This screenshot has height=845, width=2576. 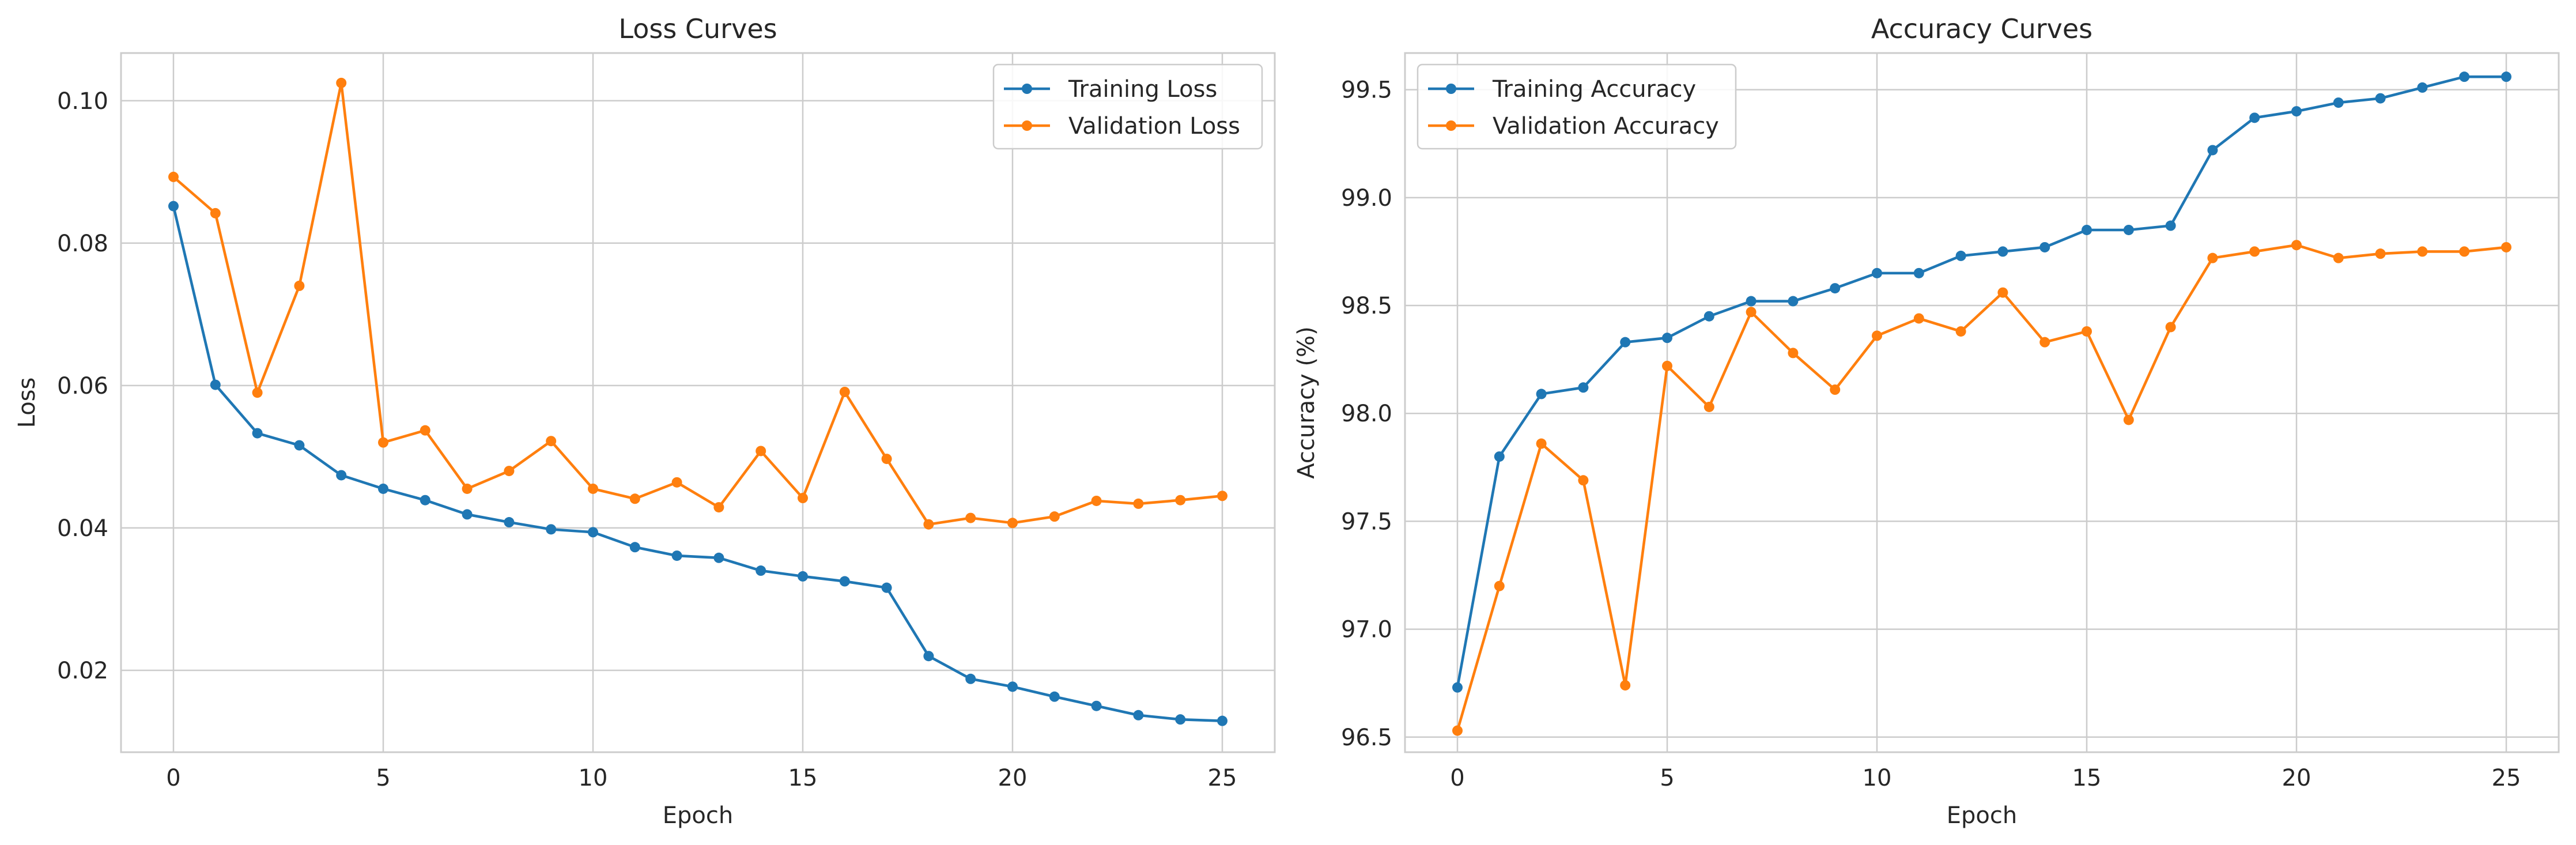 What do you see at coordinates (697, 28) in the screenshot?
I see `loss-chart-title: Loss Curves` at bounding box center [697, 28].